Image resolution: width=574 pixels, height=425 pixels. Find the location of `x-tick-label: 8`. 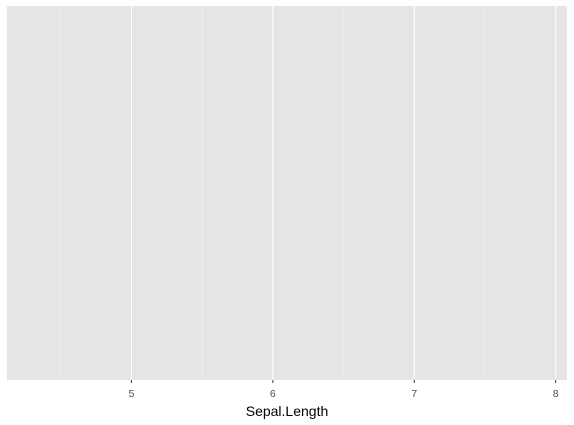

x-tick-label: 8 is located at coordinates (556, 394).